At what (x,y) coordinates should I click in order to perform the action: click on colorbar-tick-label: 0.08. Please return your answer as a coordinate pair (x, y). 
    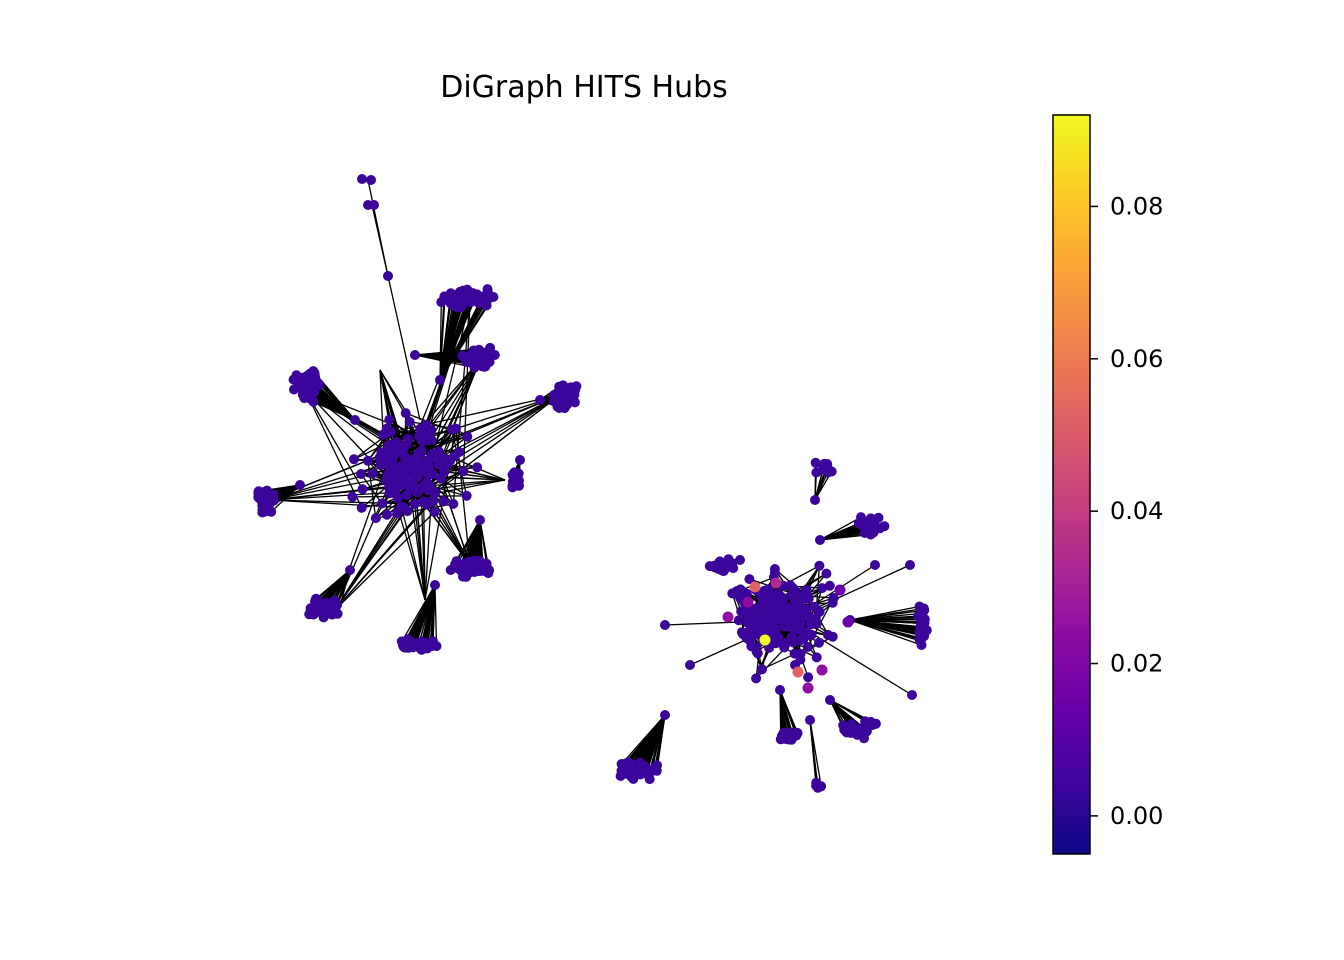
    Looking at the image, I should click on (1136, 206).